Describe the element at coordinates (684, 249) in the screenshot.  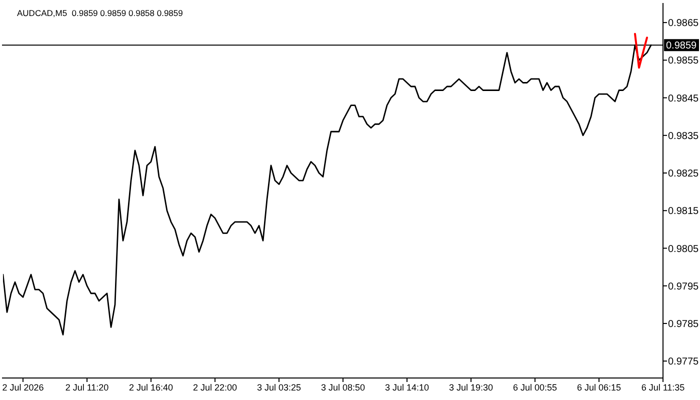
I see `y-tick-label: 0.9805` at that location.